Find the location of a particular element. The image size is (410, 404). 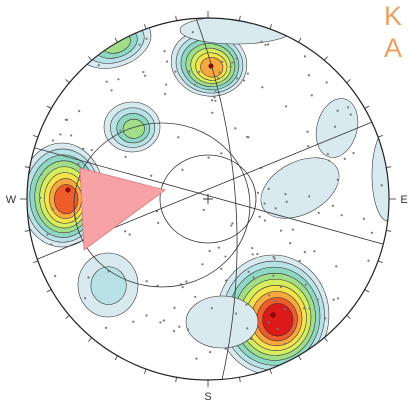

cluster-east-b is located at coordinates (300, 188).